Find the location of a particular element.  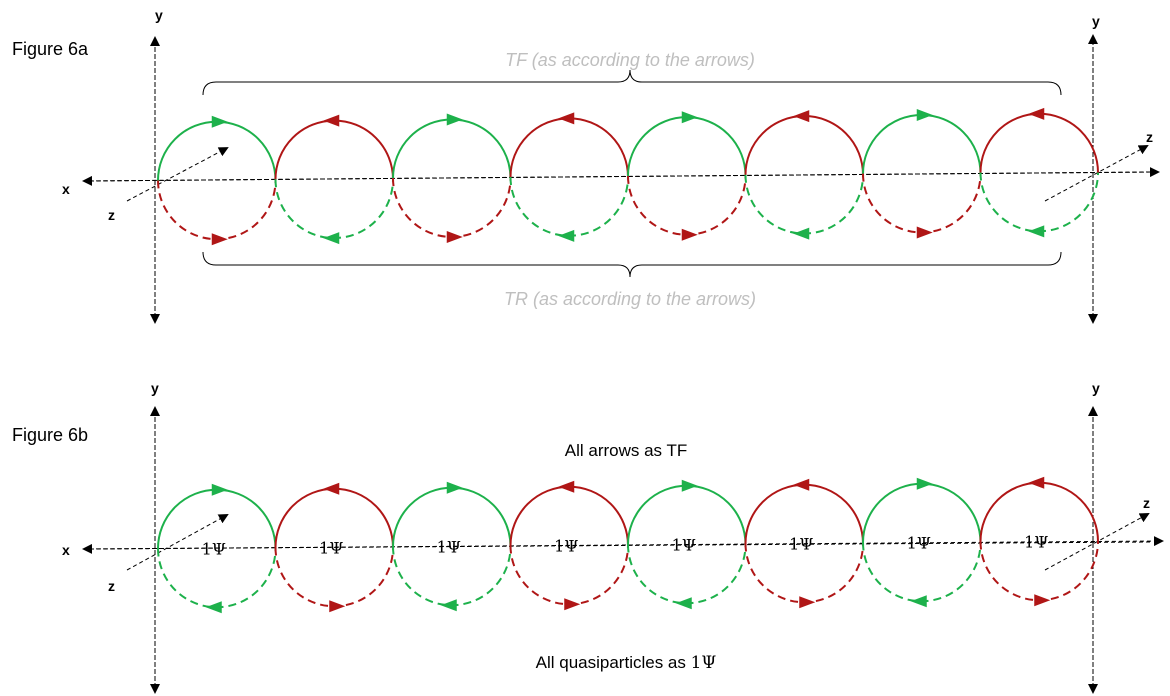

figure-6b-x-label: x is located at coordinates (66, 550).